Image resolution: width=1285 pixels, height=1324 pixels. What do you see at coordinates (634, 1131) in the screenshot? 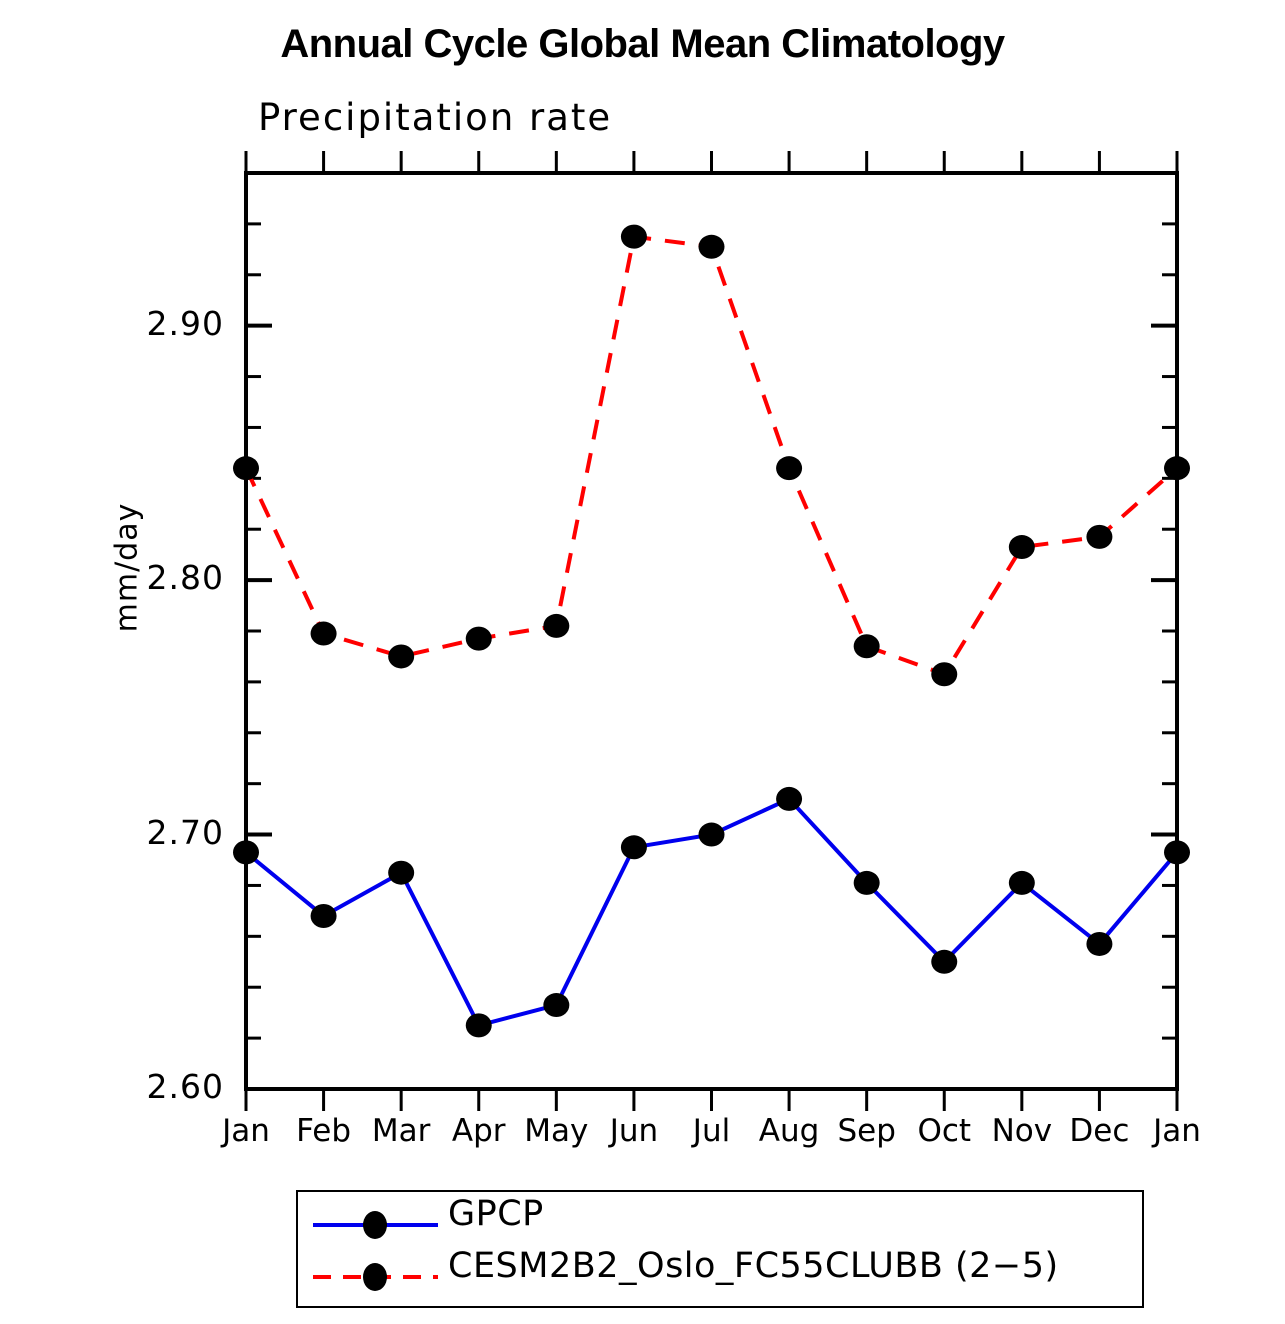
I see `x-tick-label: Jun` at bounding box center [634, 1131].